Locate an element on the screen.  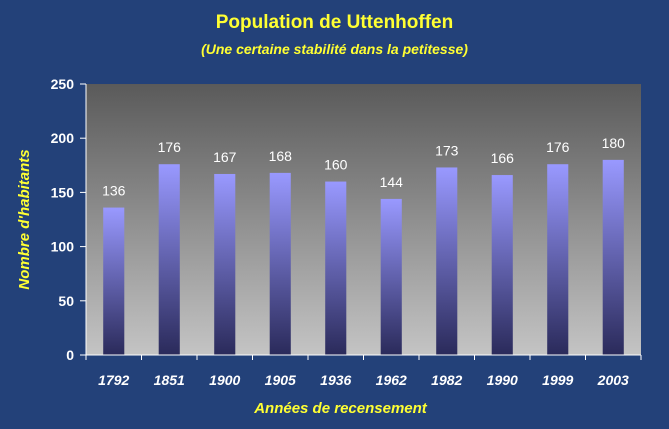
data-label-1999: 176 is located at coordinates (558, 147).